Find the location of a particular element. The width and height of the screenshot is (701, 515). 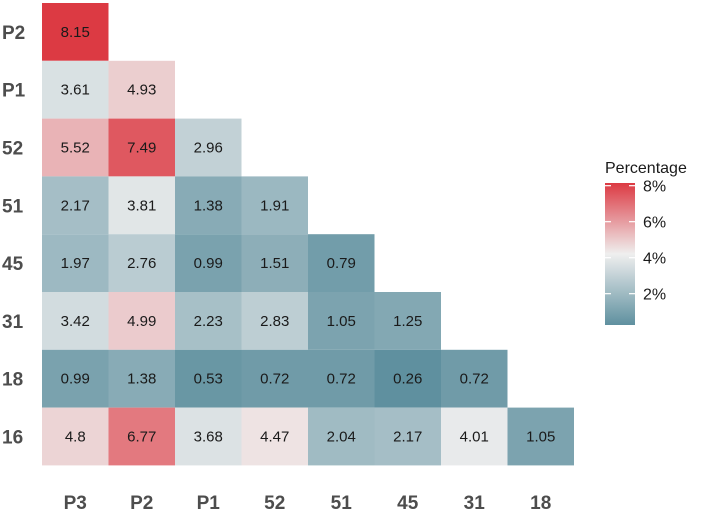

legend-title: Percentage is located at coordinates (646, 168).